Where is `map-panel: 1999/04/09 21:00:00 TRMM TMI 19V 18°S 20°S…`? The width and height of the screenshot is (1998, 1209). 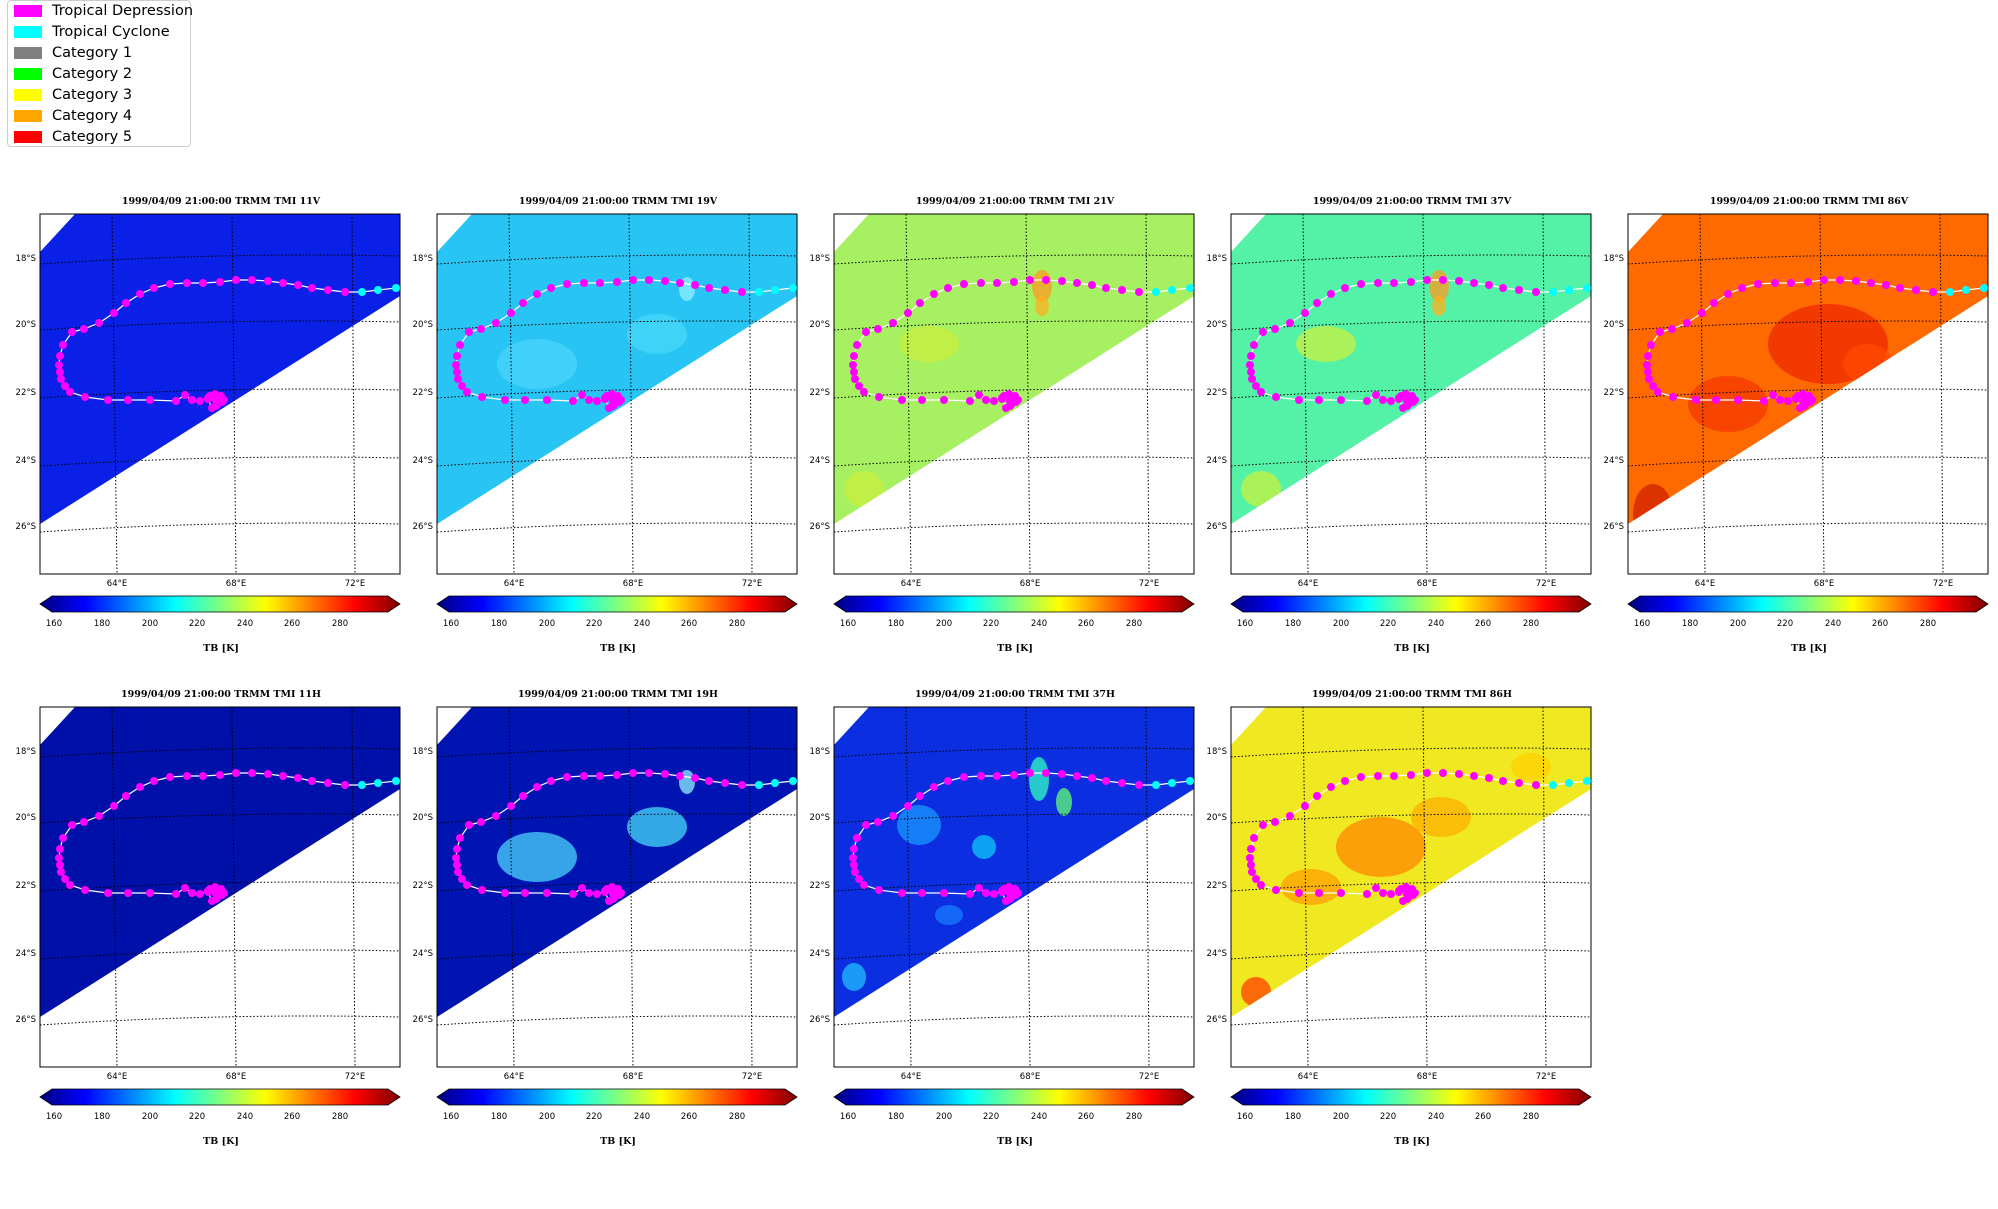
map-panel: 1999/04/09 21:00:00 TRMM TMI 19V 18°S 20°S… is located at coordinates (597, 456).